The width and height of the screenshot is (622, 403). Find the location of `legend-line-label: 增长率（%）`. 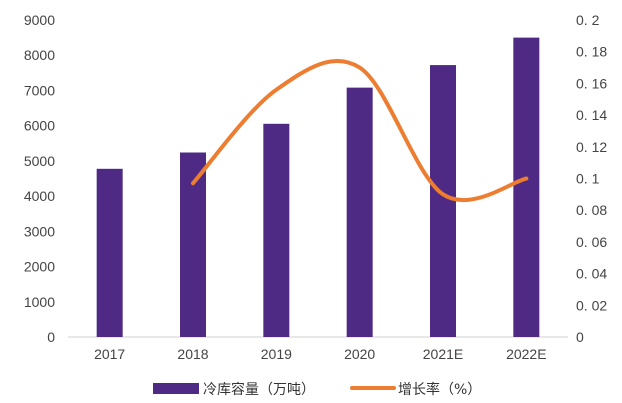

legend-line-label: 增长率（%） is located at coordinates (439, 389).